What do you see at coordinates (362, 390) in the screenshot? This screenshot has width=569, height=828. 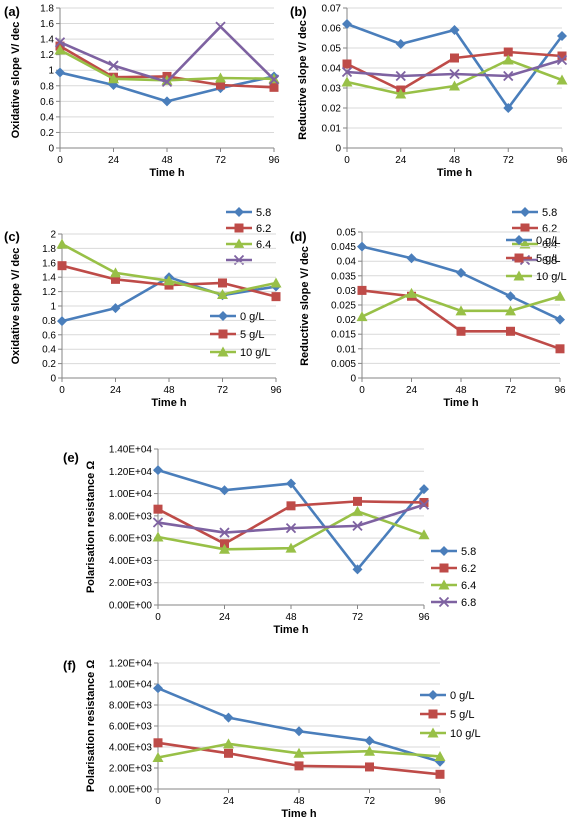 I see `x-tick-label-d: 0` at bounding box center [362, 390].